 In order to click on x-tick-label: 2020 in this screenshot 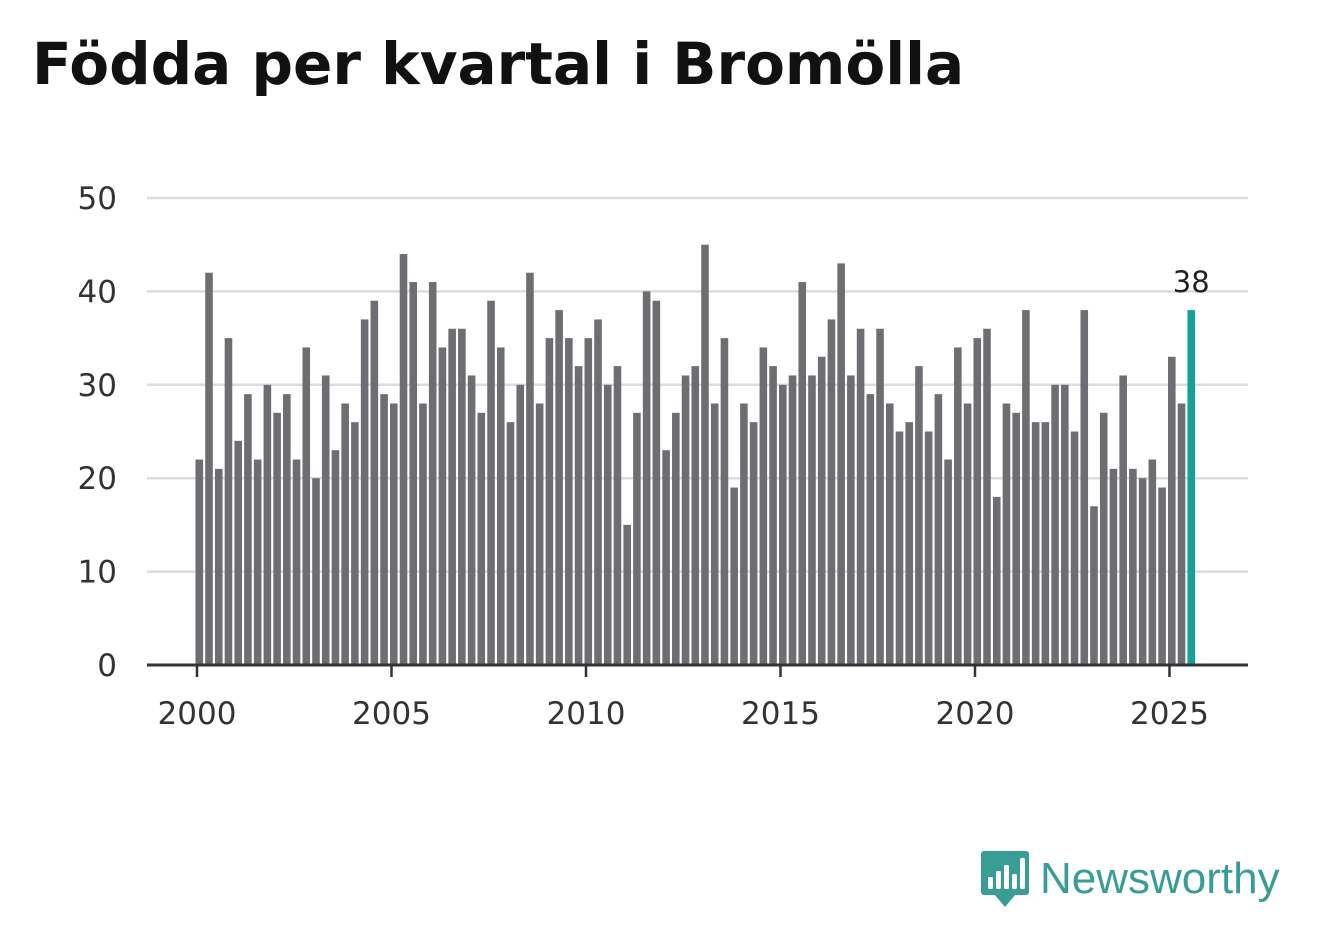, I will do `click(975, 714)`.